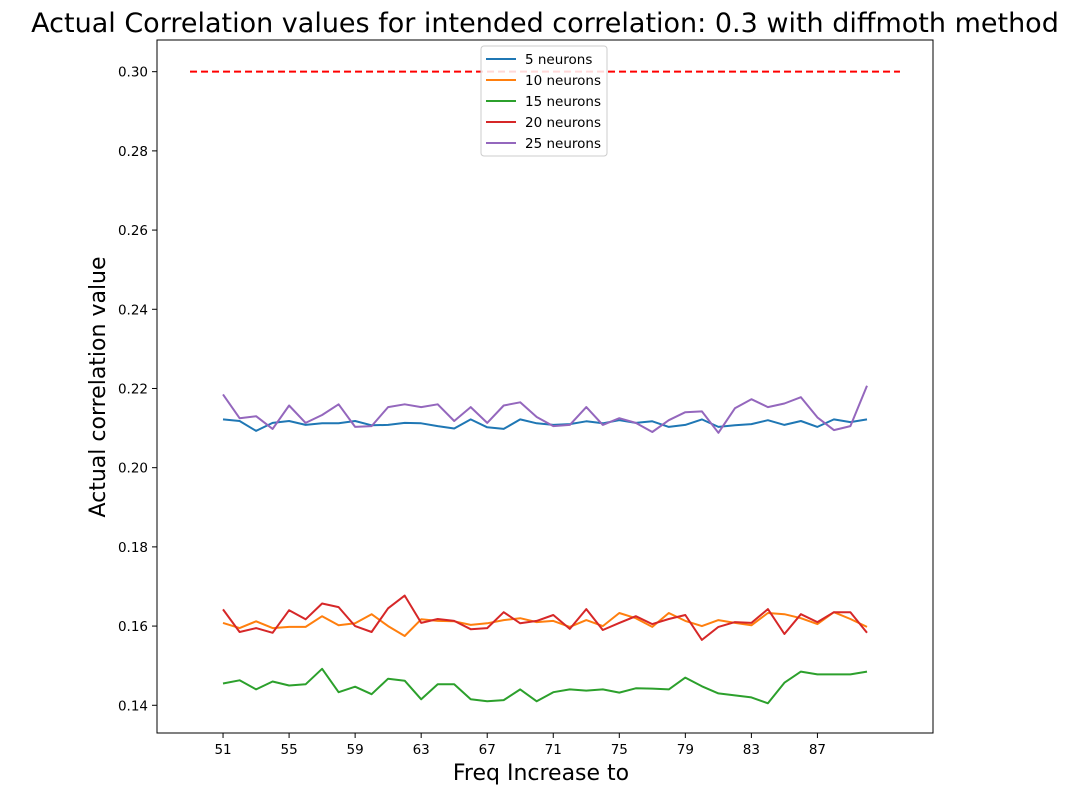 The height and width of the screenshot is (795, 1089). What do you see at coordinates (487, 750) in the screenshot?
I see `x-tick-label: 67` at bounding box center [487, 750].